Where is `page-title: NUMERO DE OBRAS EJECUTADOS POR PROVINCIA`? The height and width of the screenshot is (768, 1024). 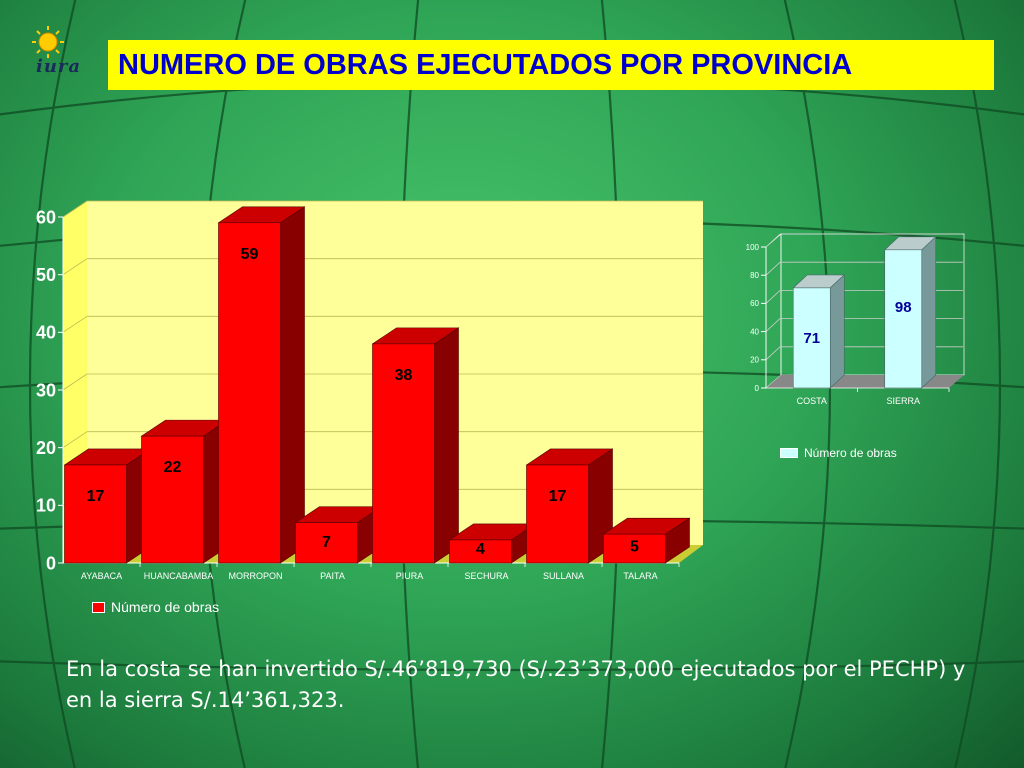 page-title: NUMERO DE OBRAS EJECUTADOS POR PROVINCIA is located at coordinates (485, 64).